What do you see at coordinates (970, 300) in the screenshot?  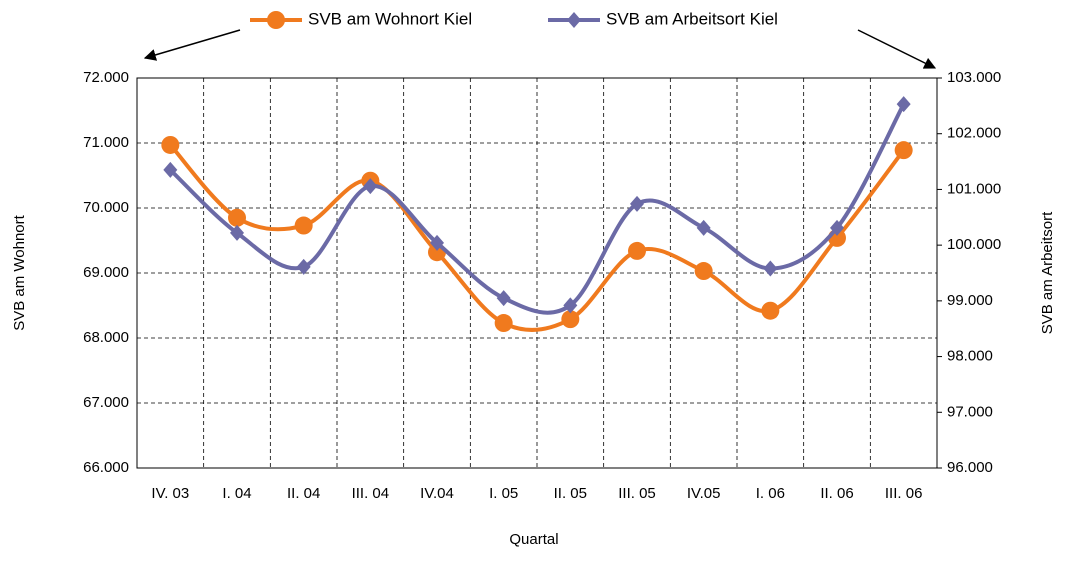 I see `y2-tick-label: 99.000` at bounding box center [970, 300].